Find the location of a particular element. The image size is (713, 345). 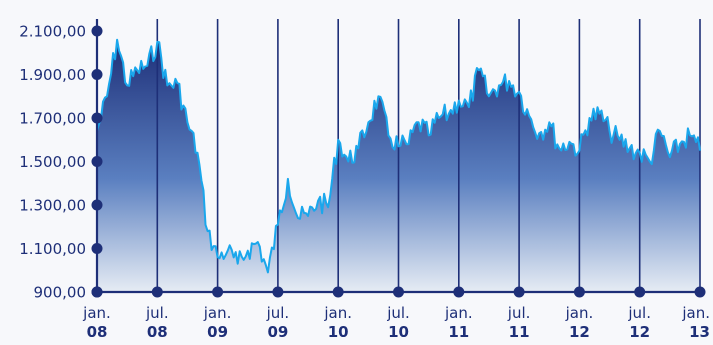

y-tick-label: 2.100,00 is located at coordinates (52, 32).